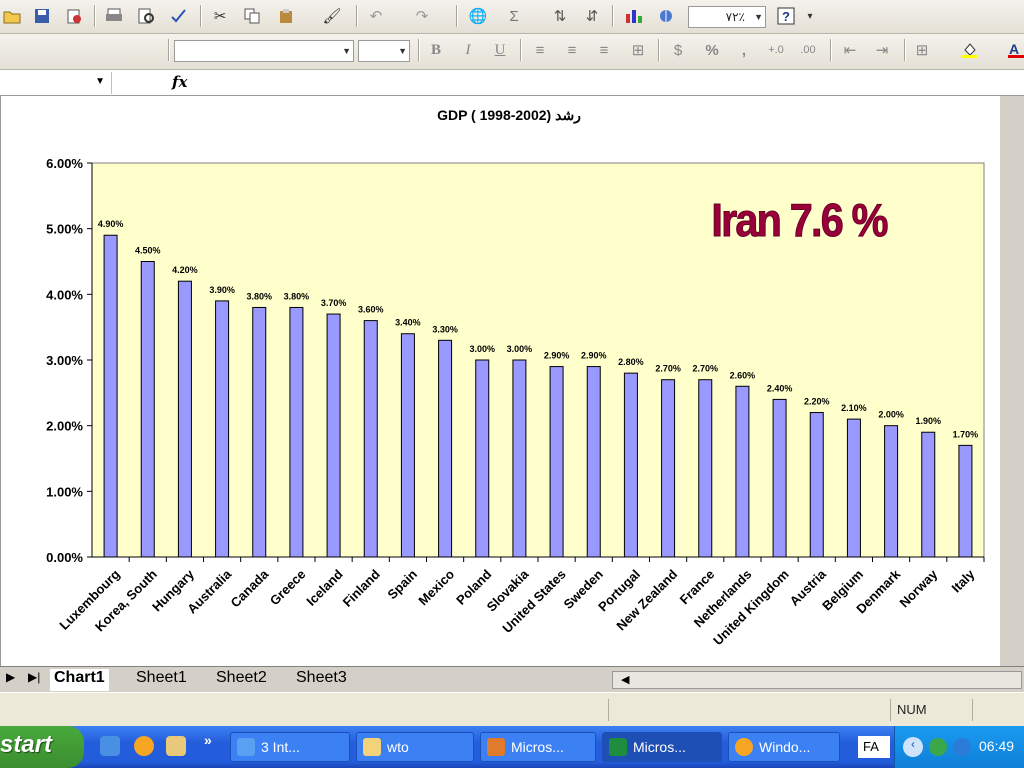 The height and width of the screenshot is (768, 1024). I want to click on network-icon, so click(962, 747).